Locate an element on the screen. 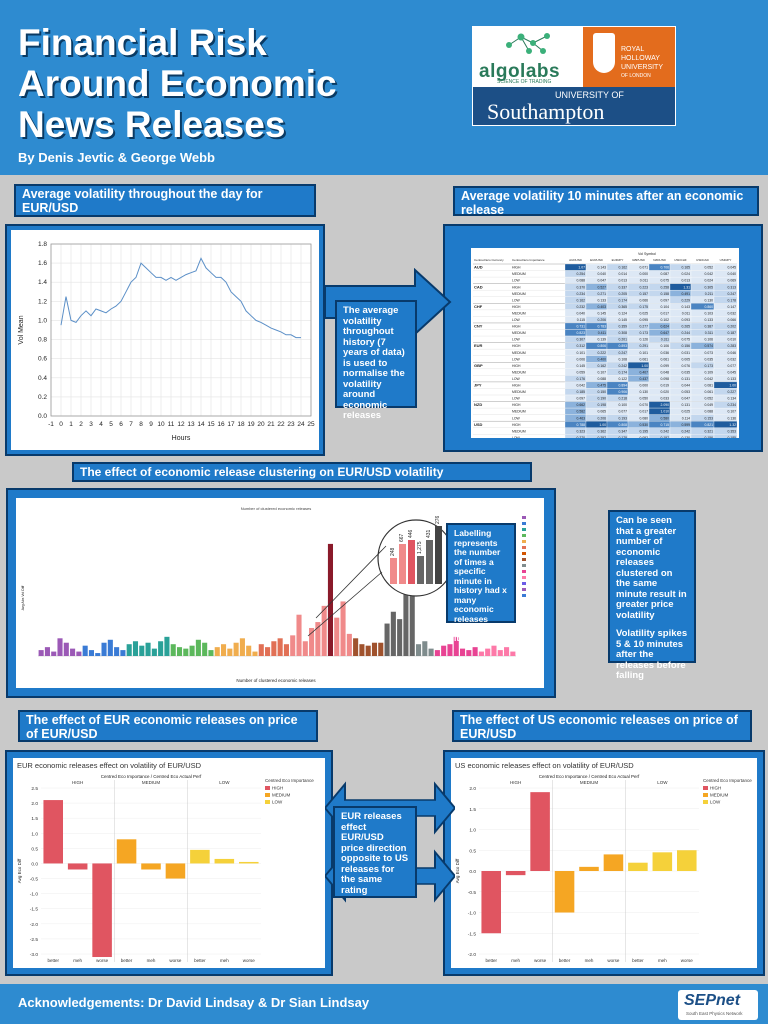 The height and width of the screenshot is (1024, 768). table-cell-value: 0.053 is located at coordinates (686, 392).